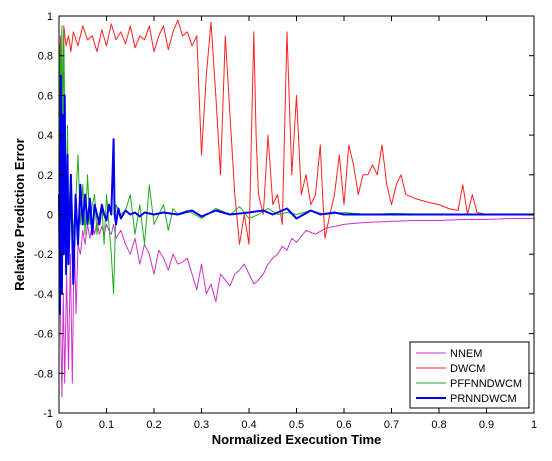 The width and height of the screenshot is (552, 461). Describe the element at coordinates (438, 425) in the screenshot. I see `x-tick-label: 0.8` at that location.